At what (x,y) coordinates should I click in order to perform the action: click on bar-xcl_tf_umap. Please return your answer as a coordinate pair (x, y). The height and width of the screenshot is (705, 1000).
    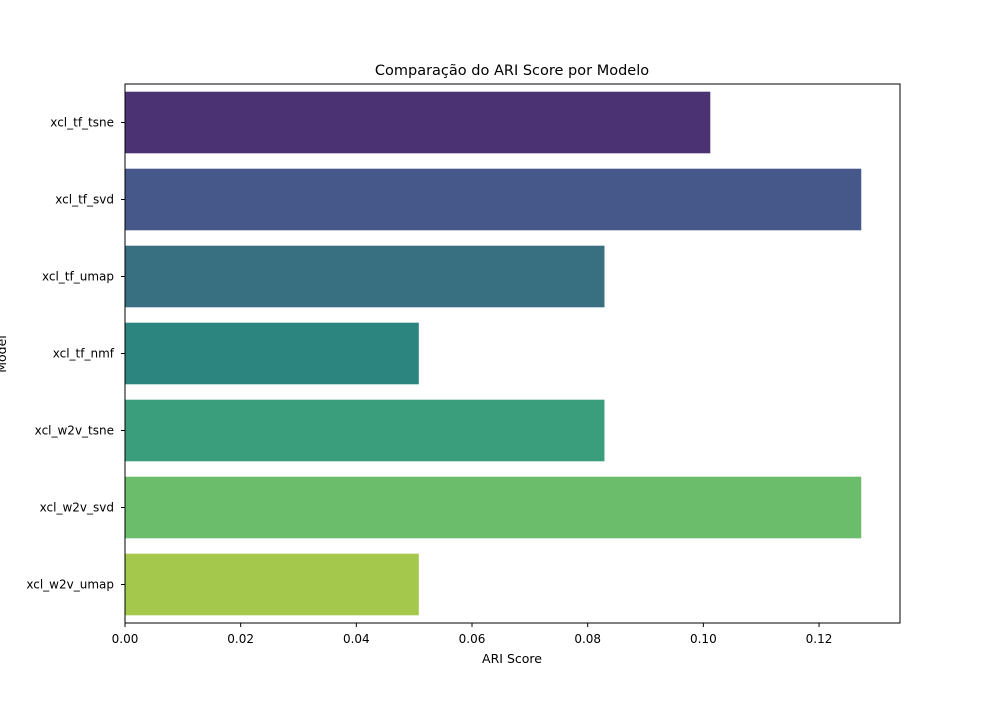
    Looking at the image, I should click on (365, 276).